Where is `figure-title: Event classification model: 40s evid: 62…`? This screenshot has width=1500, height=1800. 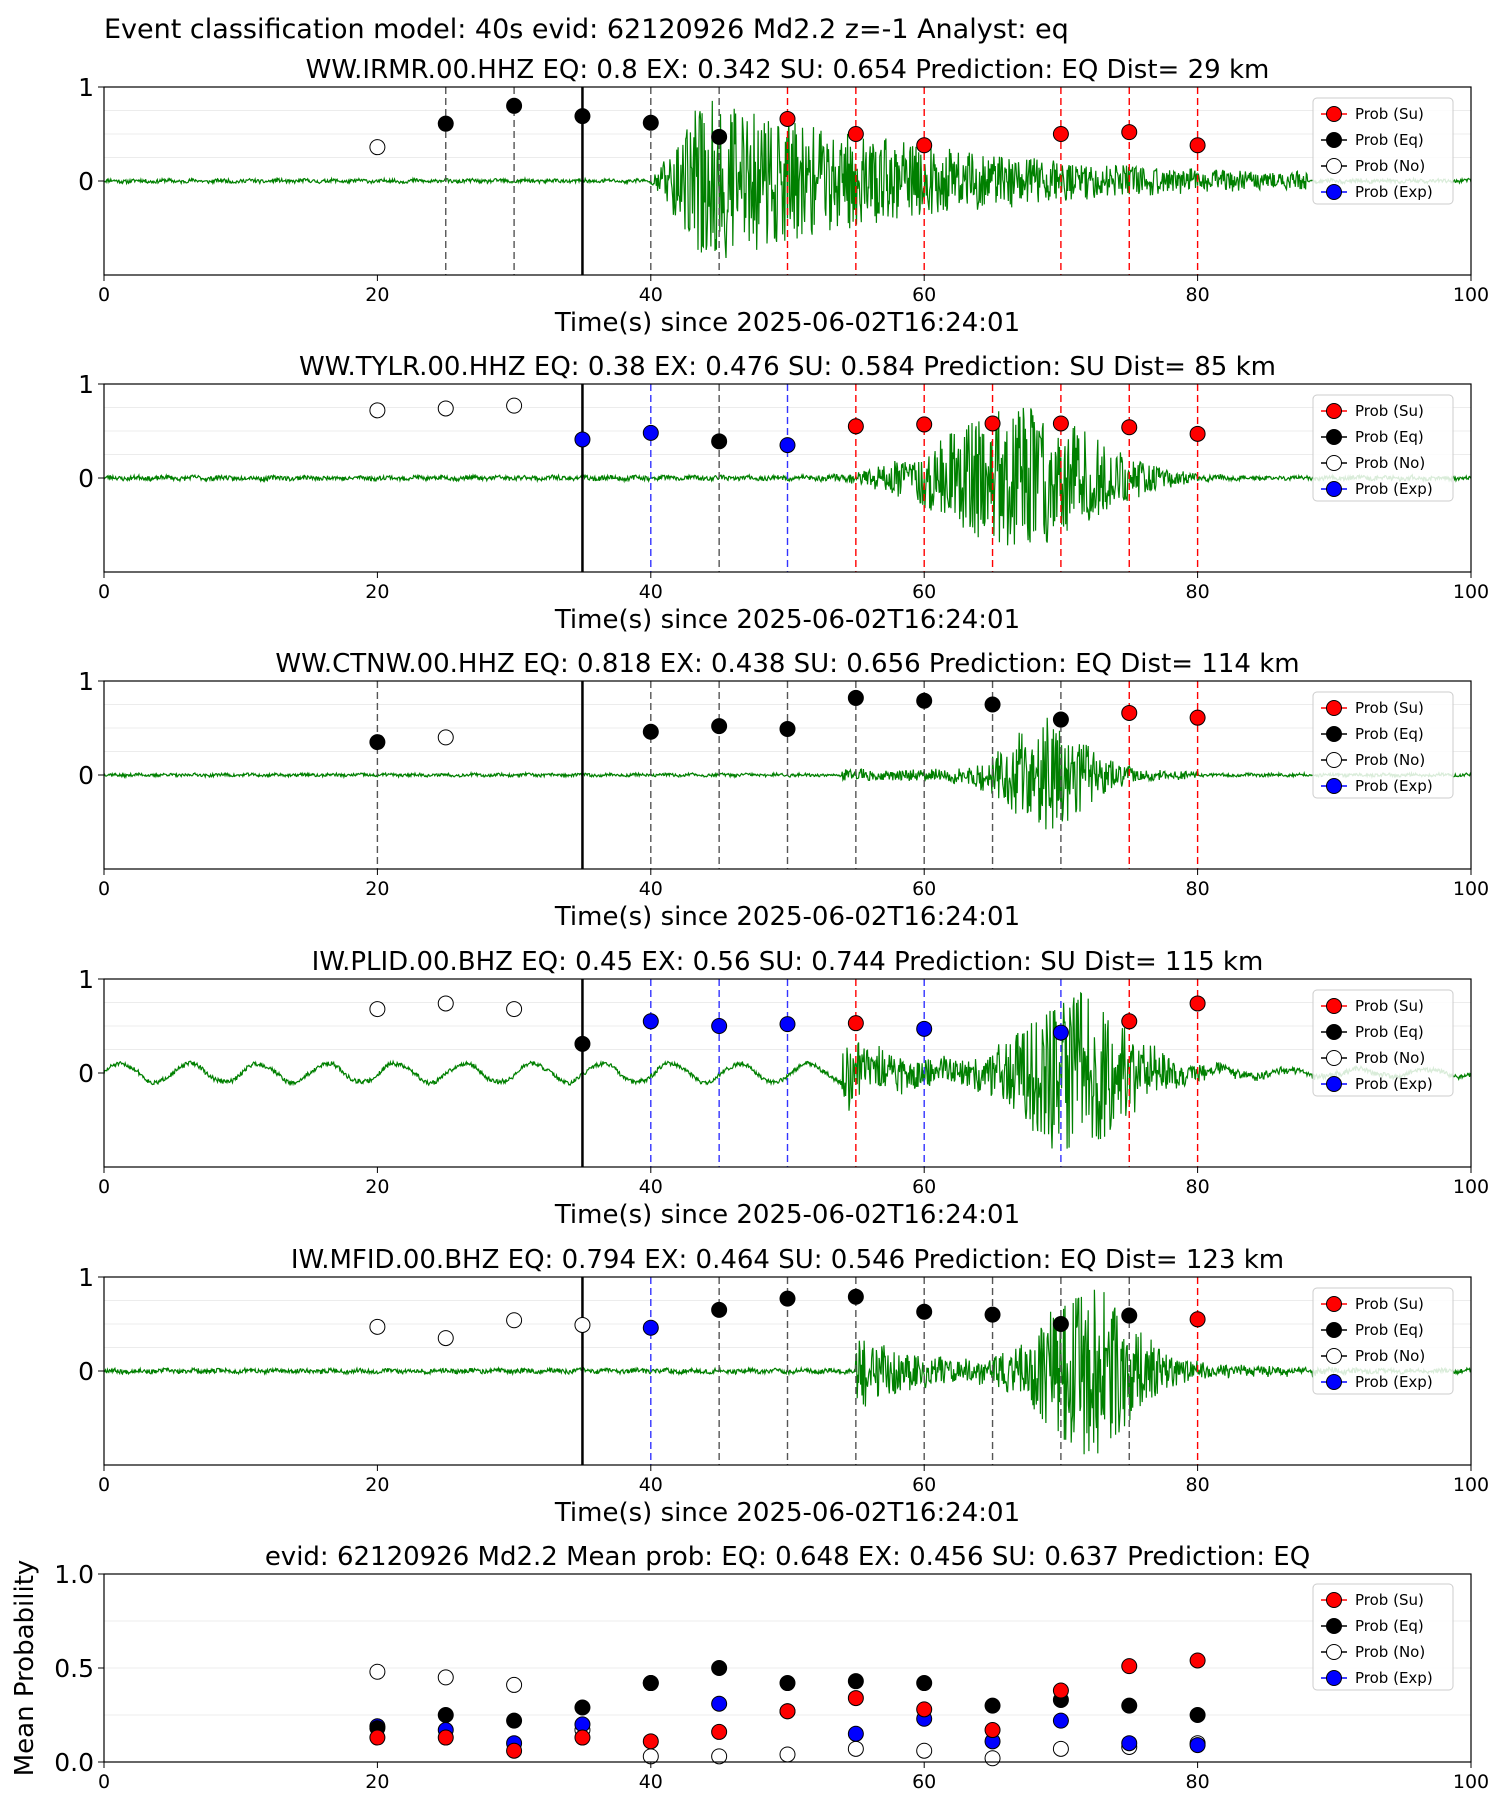 figure-title: Event classification model: 40s evid: 62… is located at coordinates (586, 29).